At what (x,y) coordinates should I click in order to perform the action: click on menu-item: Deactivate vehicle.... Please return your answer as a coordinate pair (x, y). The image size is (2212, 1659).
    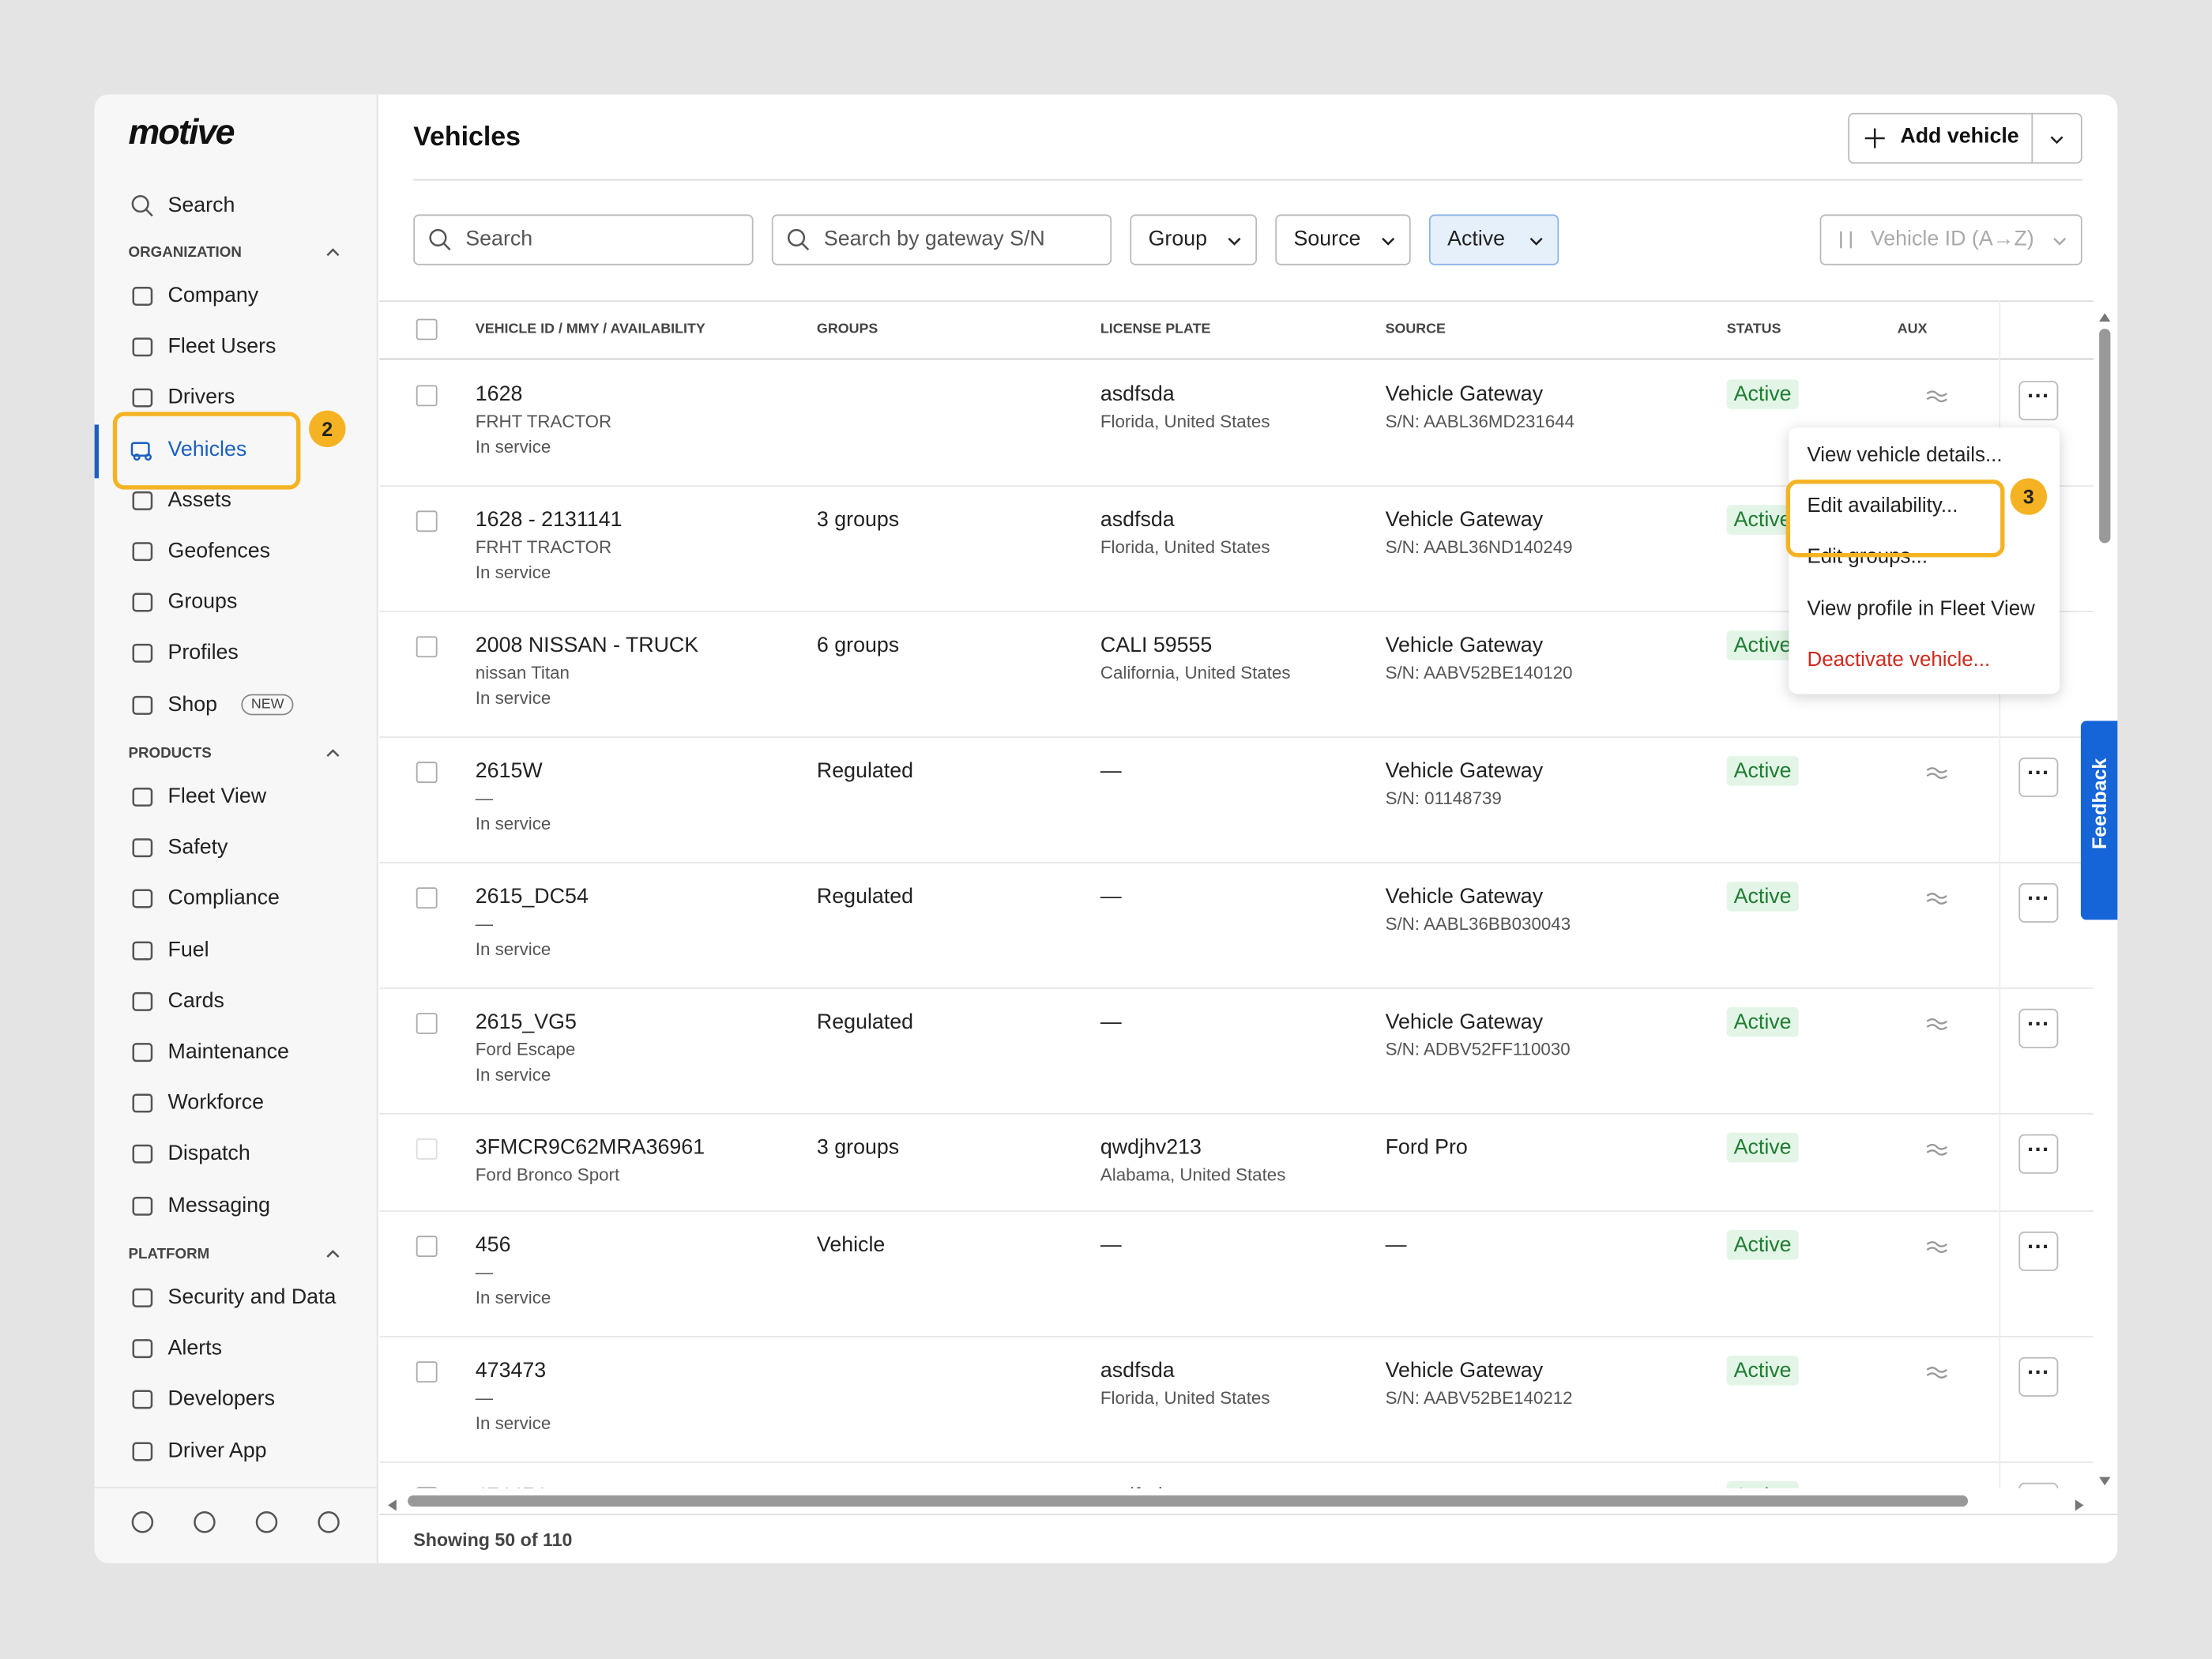
    Looking at the image, I should click on (1899, 661).